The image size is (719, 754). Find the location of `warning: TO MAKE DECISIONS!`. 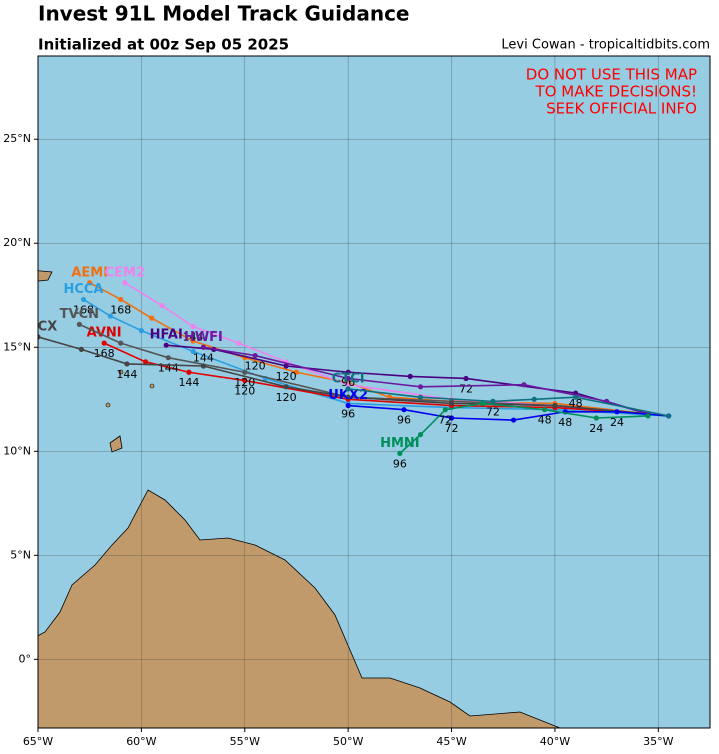

warning: TO MAKE DECISIONS! is located at coordinates (616, 92).